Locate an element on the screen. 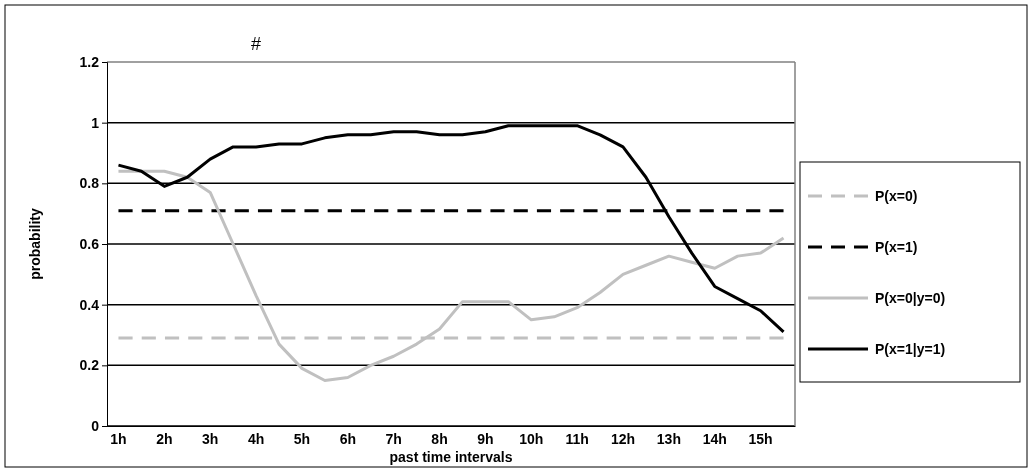 The width and height of the screenshot is (1033, 473). x-tick-label: 15h is located at coordinates (760, 438).